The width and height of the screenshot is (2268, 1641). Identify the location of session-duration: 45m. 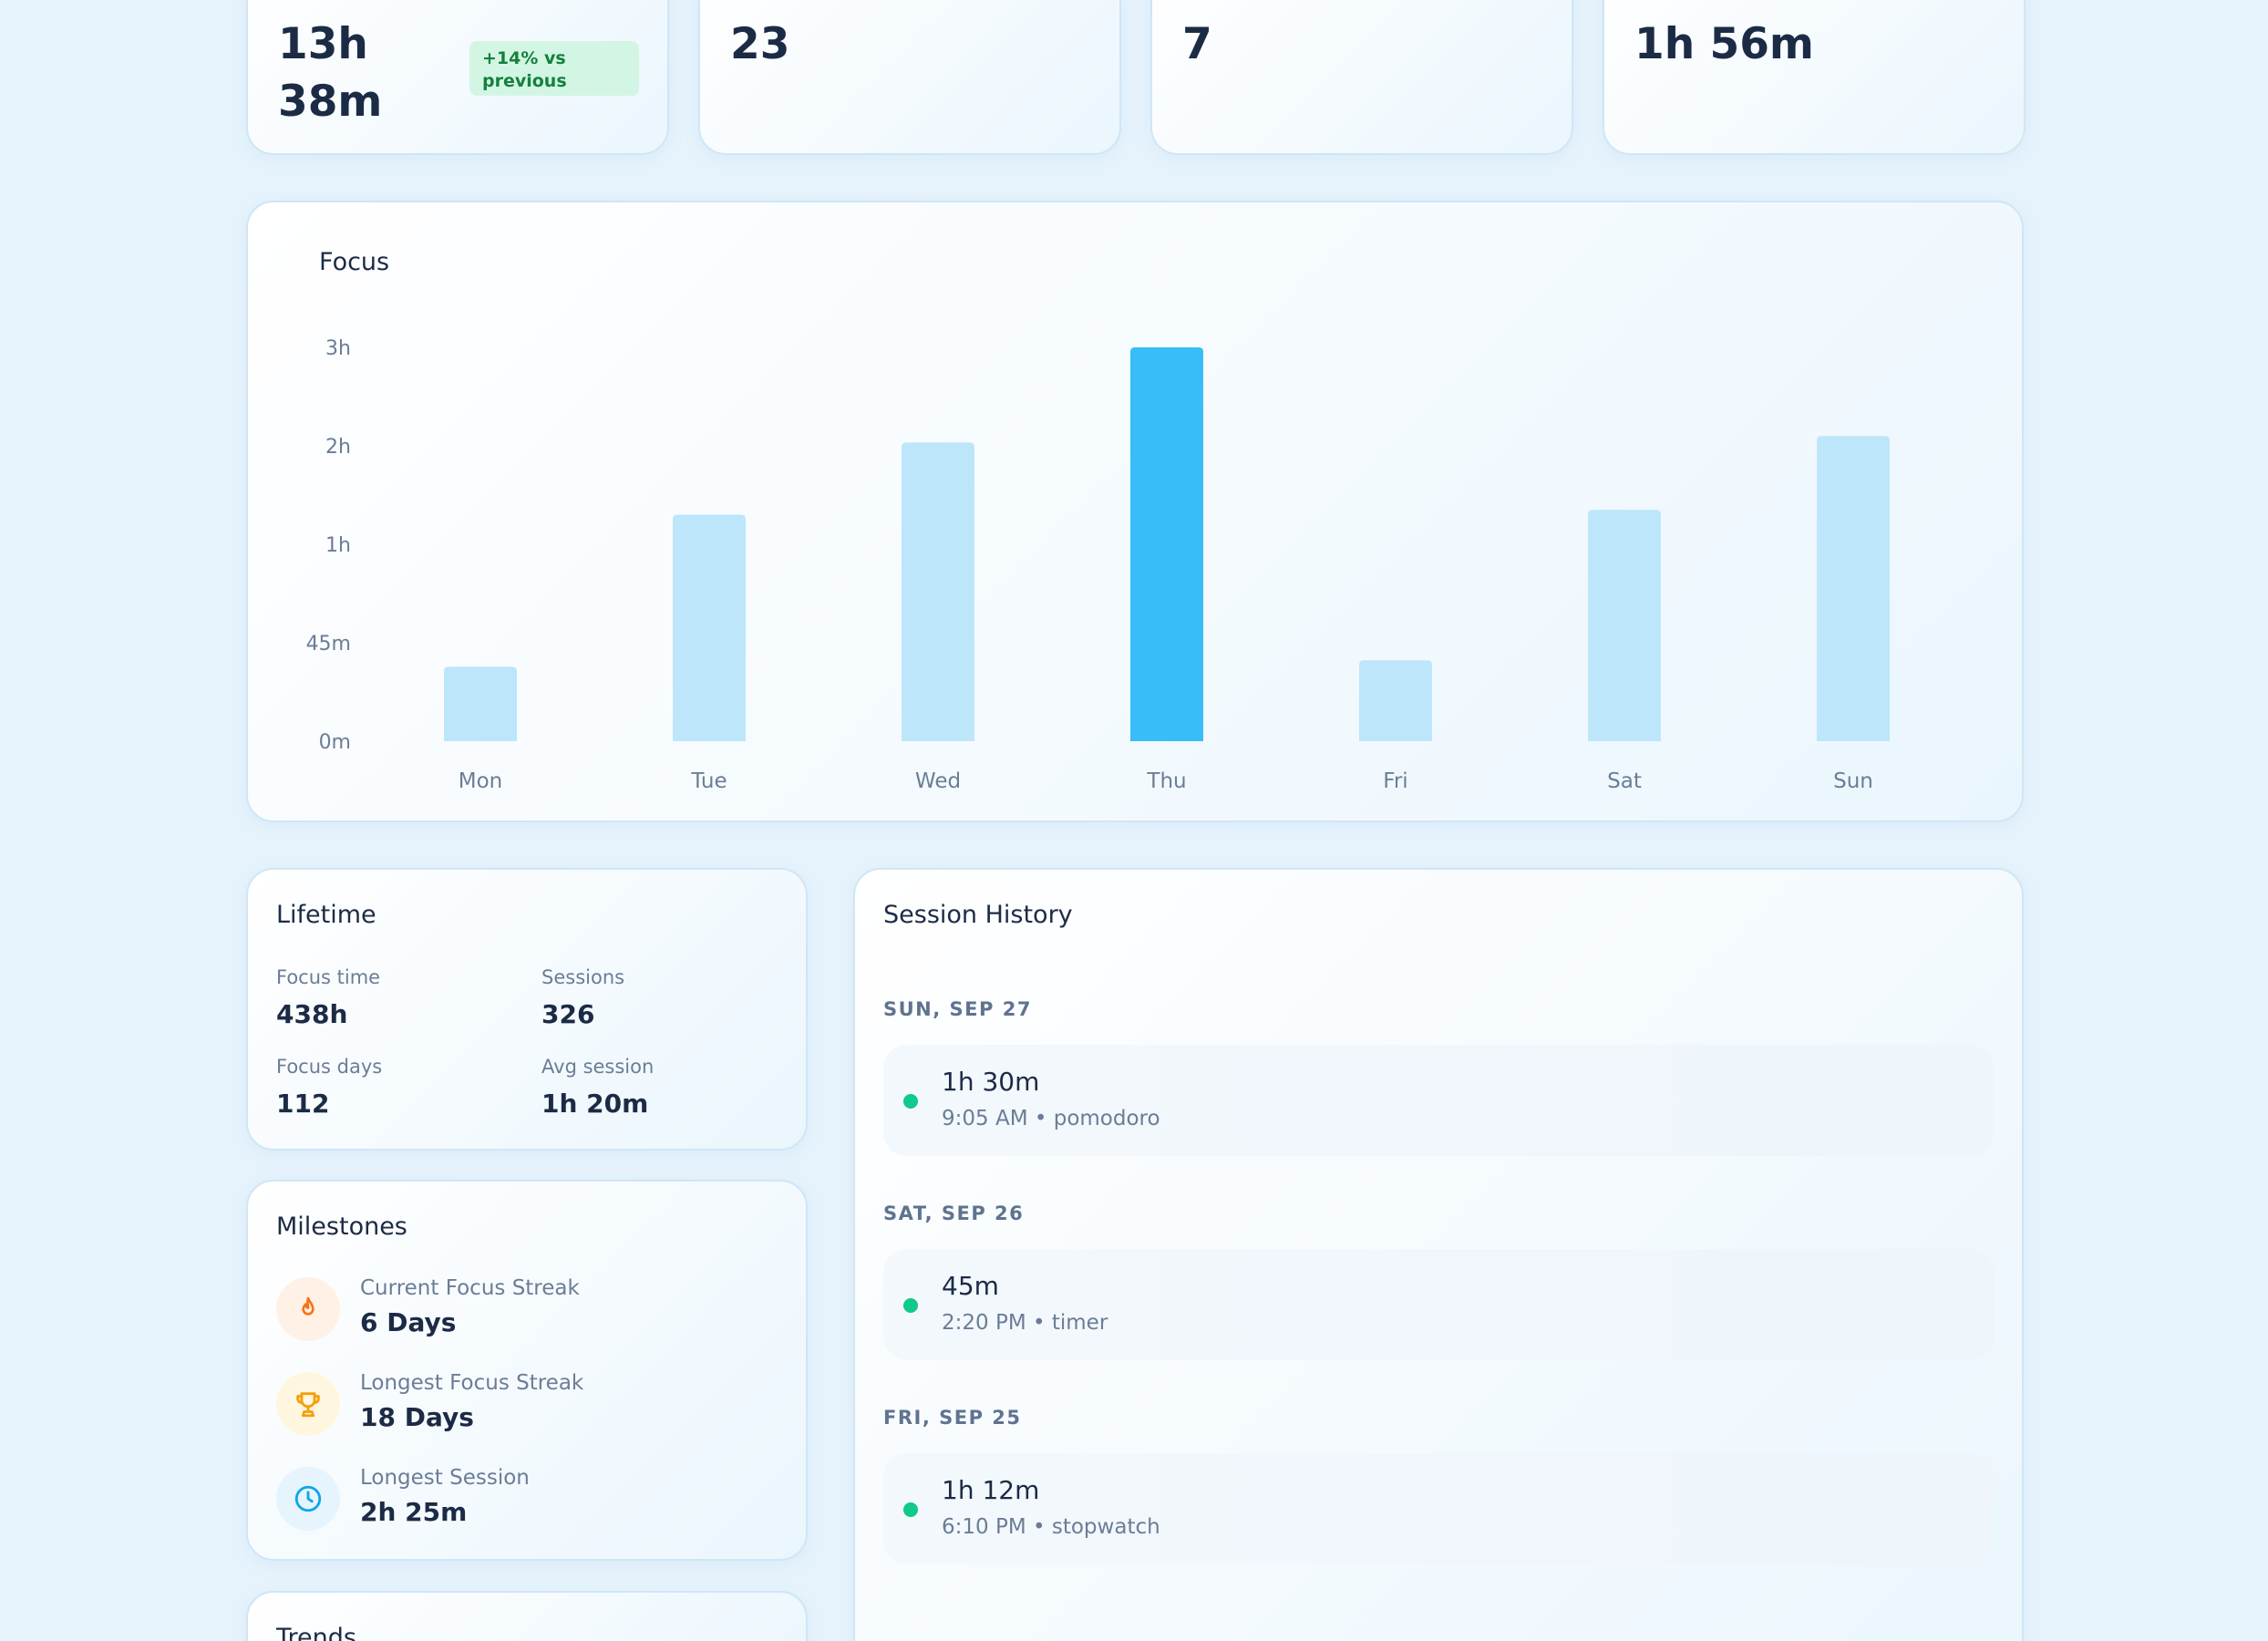
(970, 1286).